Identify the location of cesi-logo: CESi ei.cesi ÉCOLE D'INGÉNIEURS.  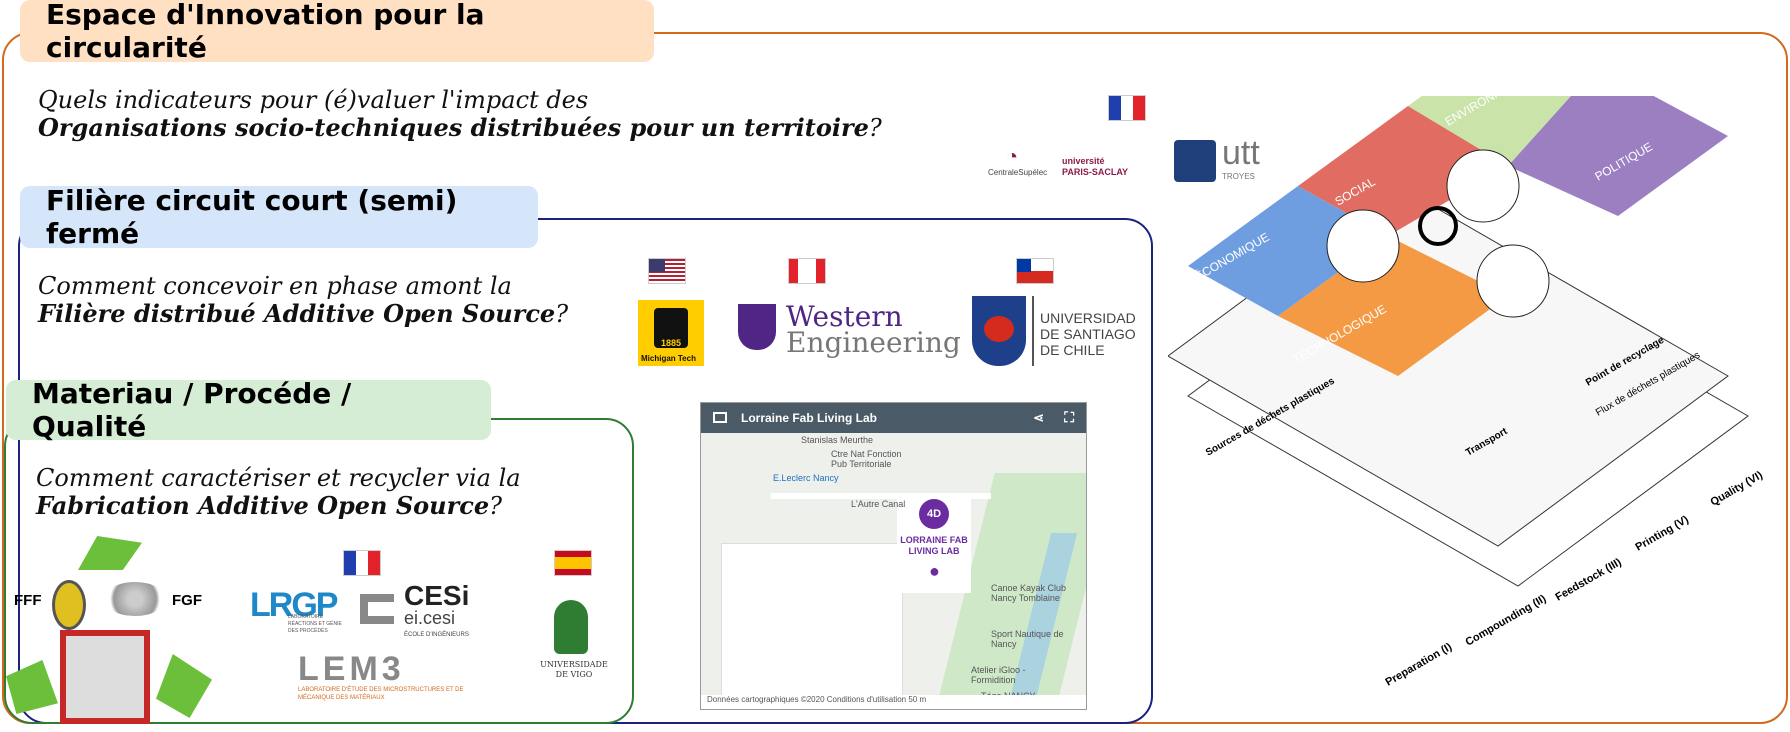
(416, 612).